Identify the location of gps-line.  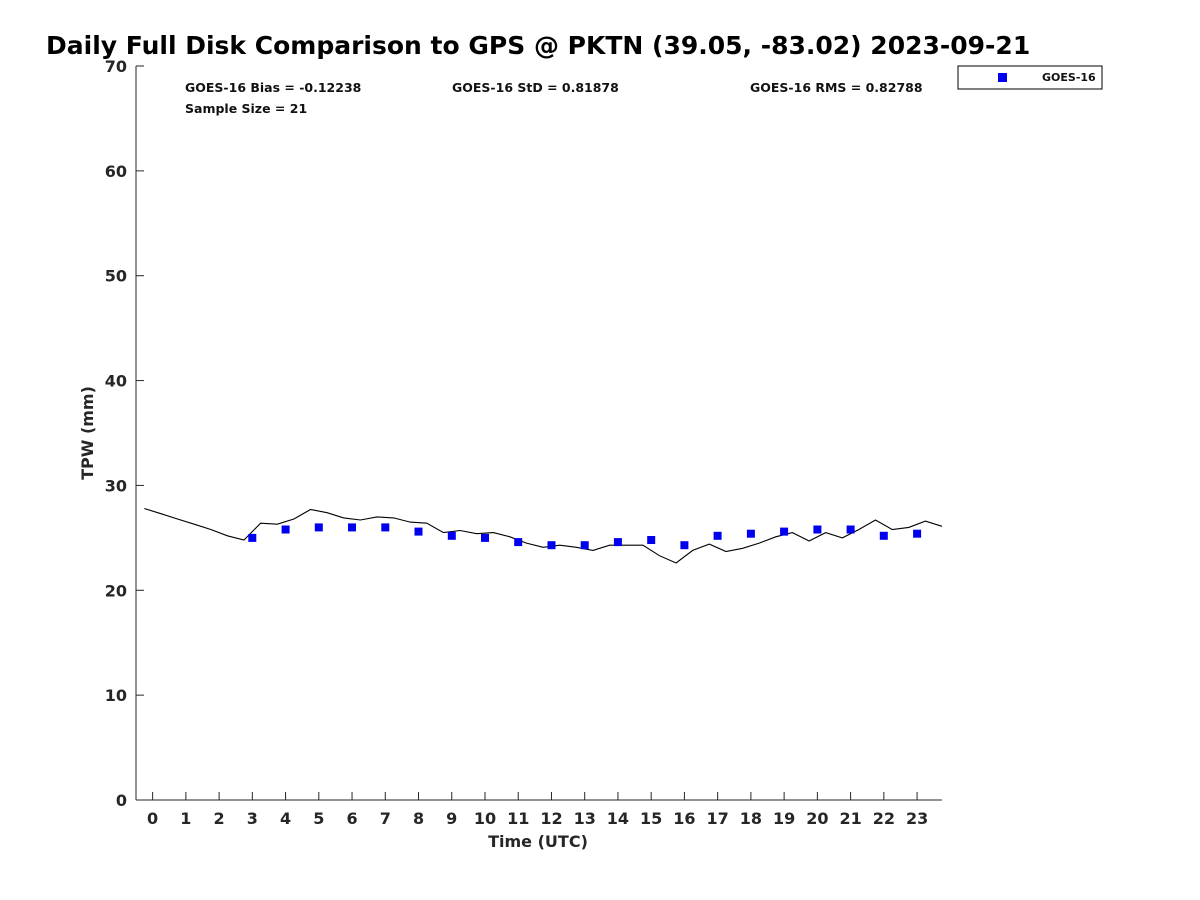
(543, 535).